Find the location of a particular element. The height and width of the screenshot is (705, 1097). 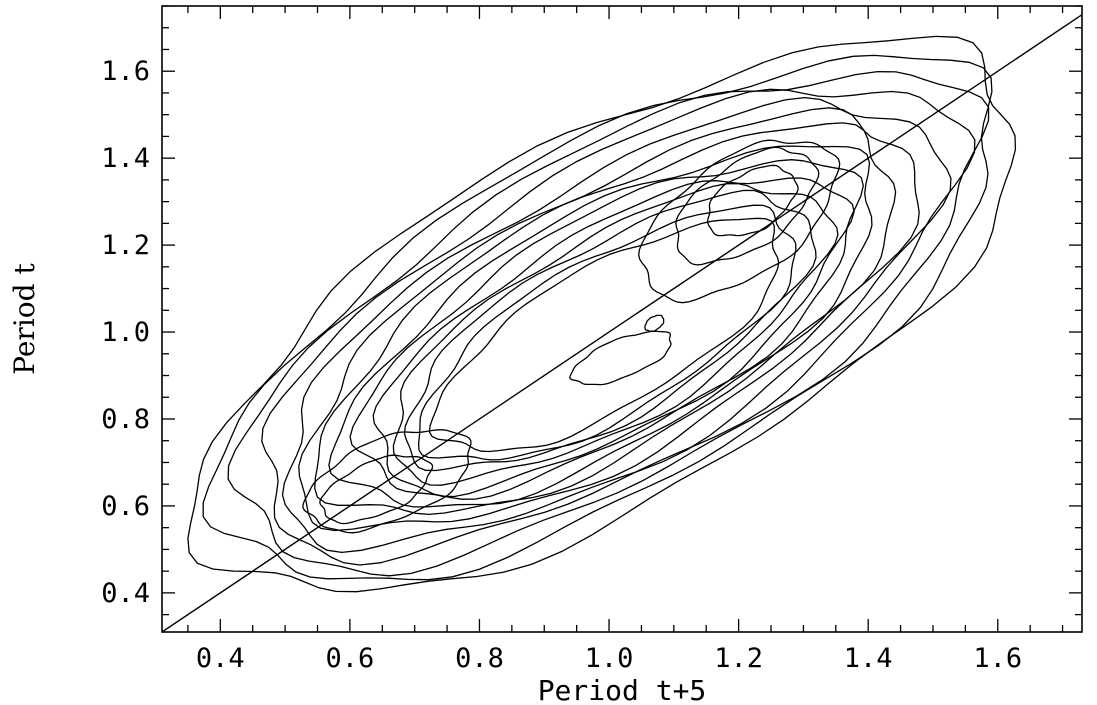

x-tick-label: 0.6 is located at coordinates (349, 658).